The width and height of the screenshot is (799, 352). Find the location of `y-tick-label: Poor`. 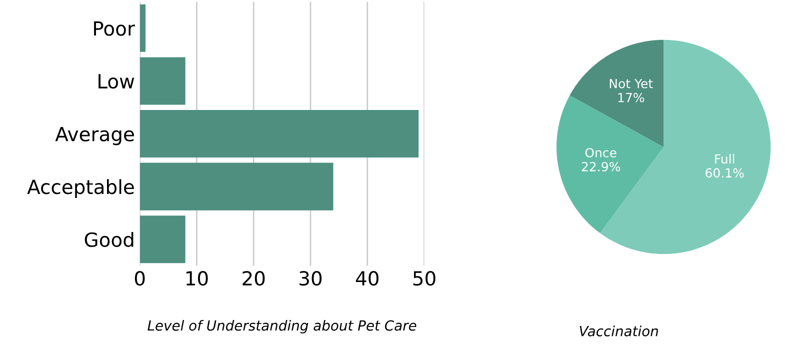

y-tick-label: Poor is located at coordinates (114, 28).